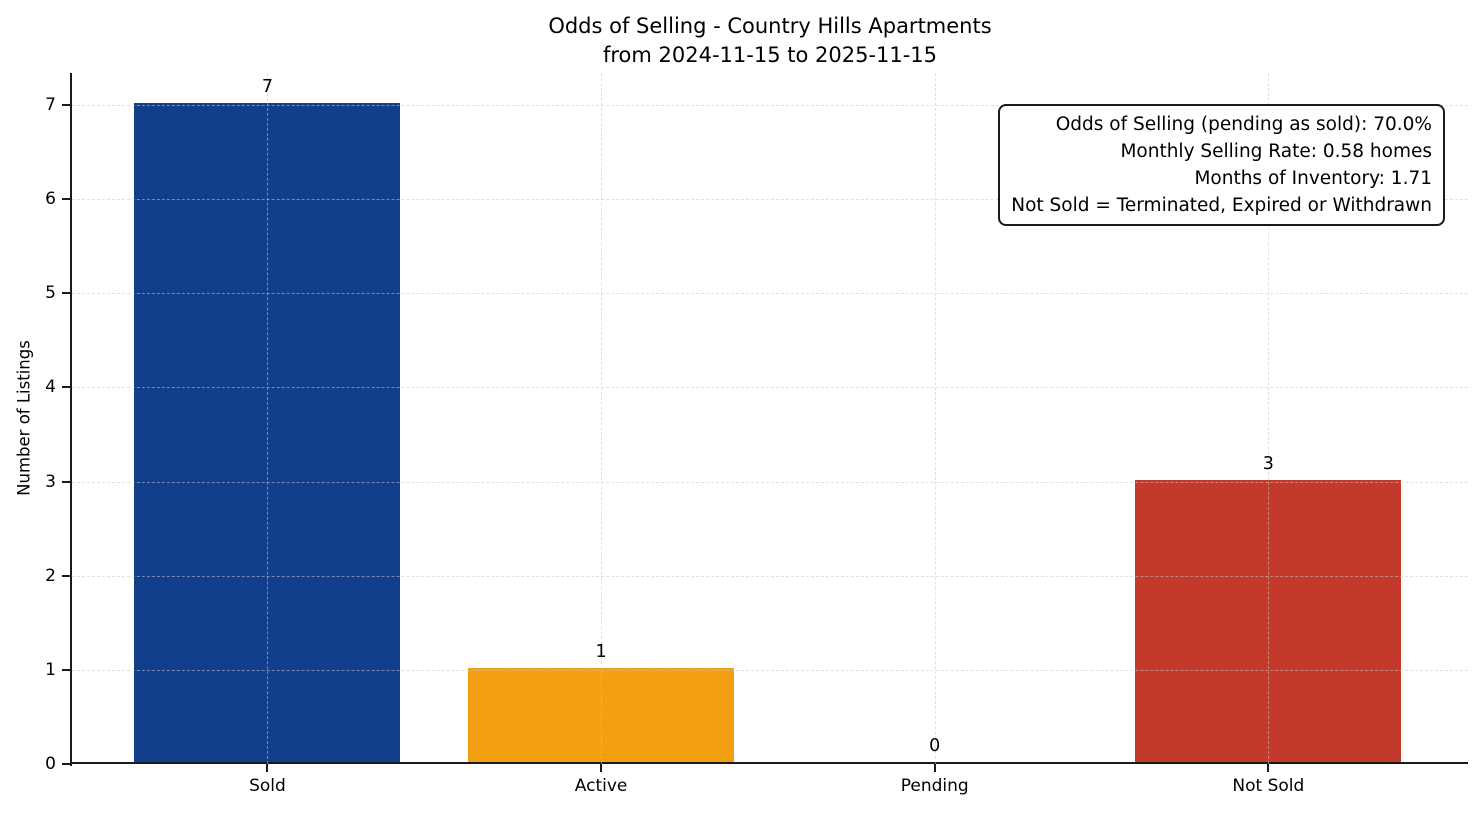  What do you see at coordinates (1268, 786) in the screenshot?
I see `x-tick-label: Not Sold` at bounding box center [1268, 786].